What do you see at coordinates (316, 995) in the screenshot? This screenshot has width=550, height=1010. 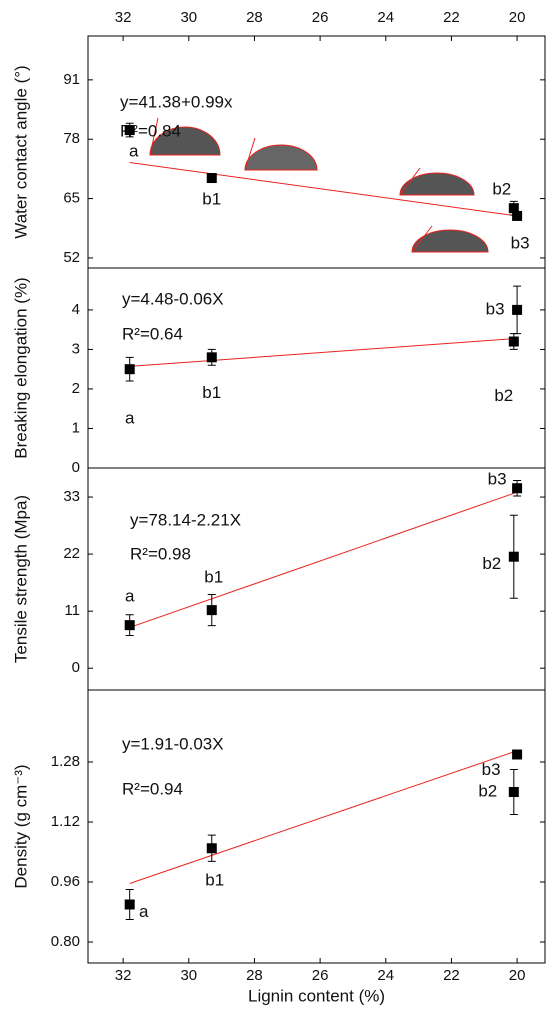 I see `x-axis-label: Lignin content (%)` at bounding box center [316, 995].